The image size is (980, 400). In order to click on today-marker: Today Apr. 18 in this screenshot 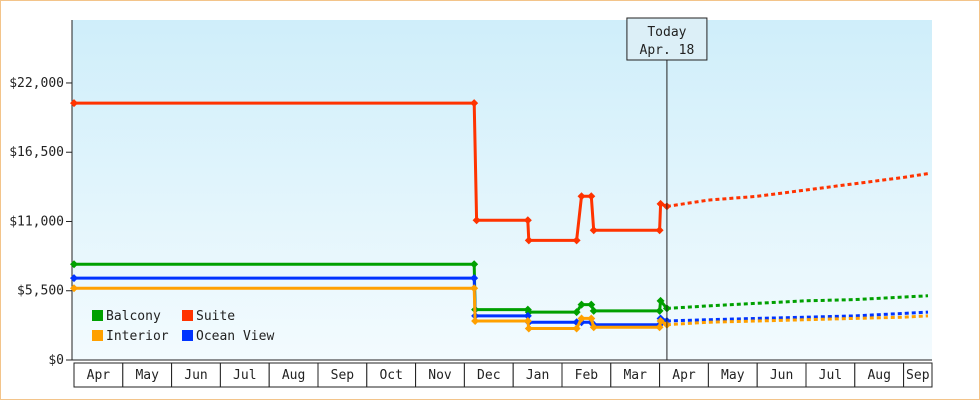, I will do `click(667, 188)`.